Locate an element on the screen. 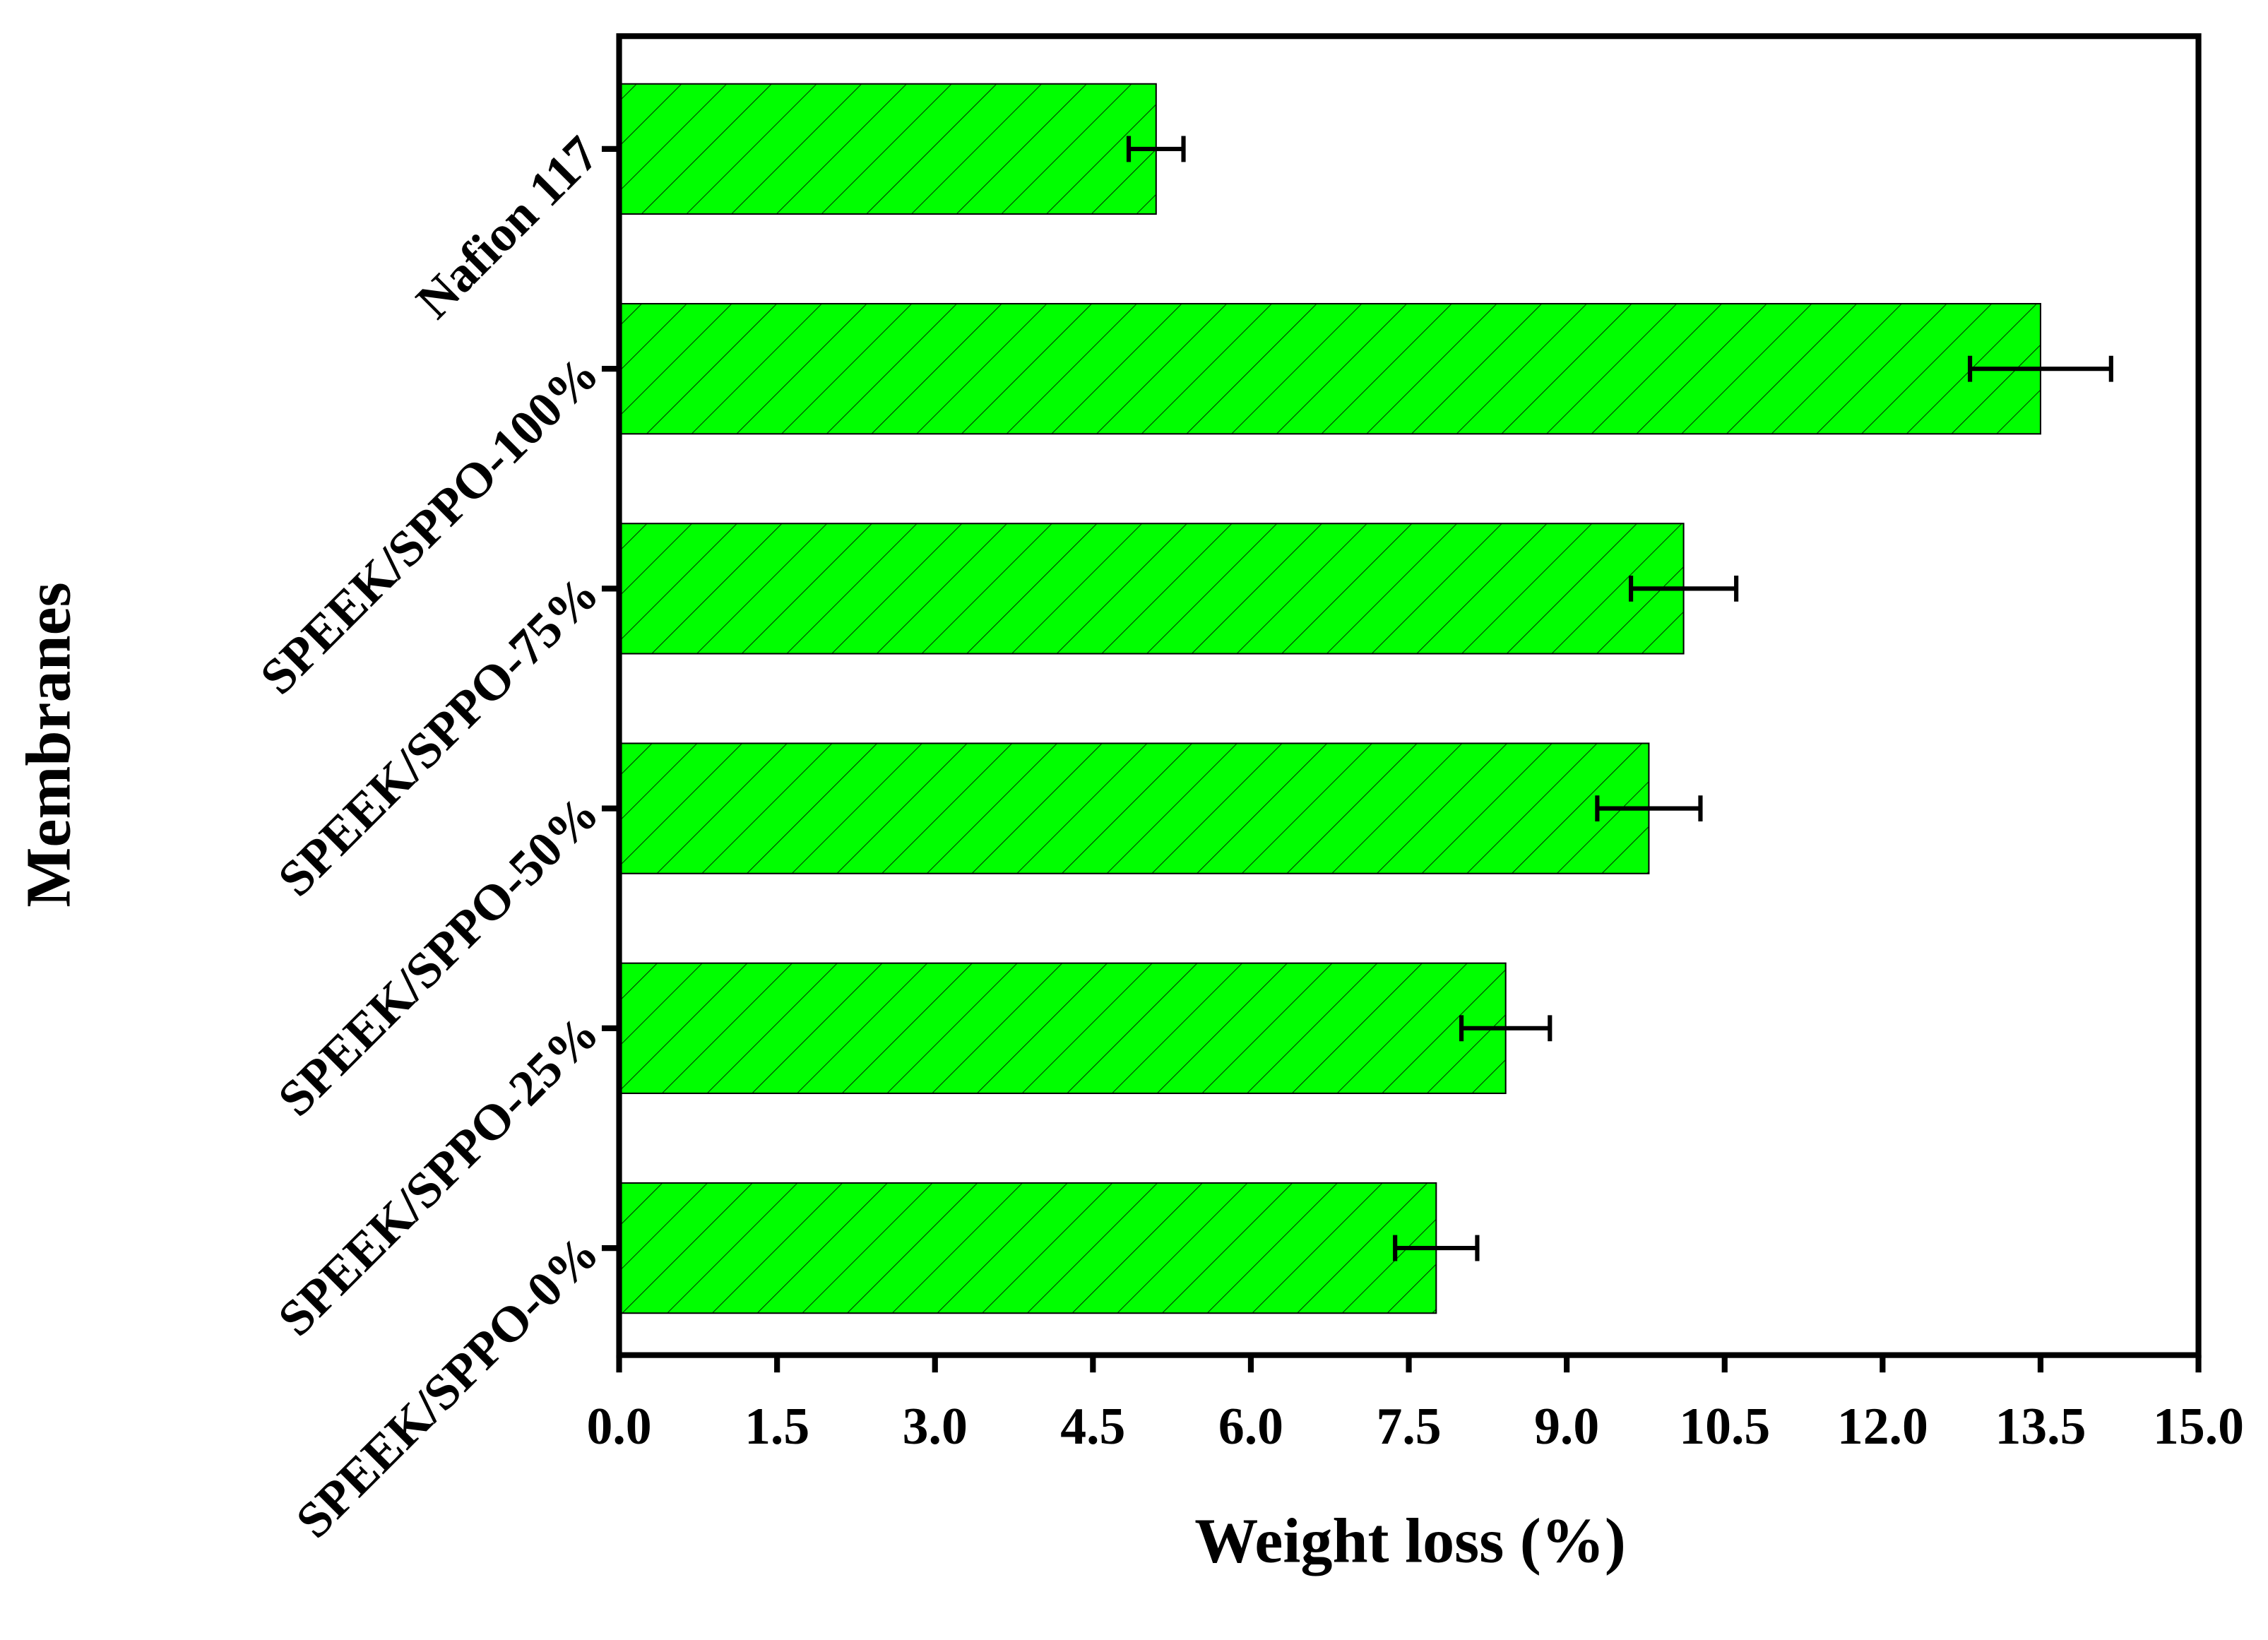  x-tick-label: 0.0 is located at coordinates (618, 1426).